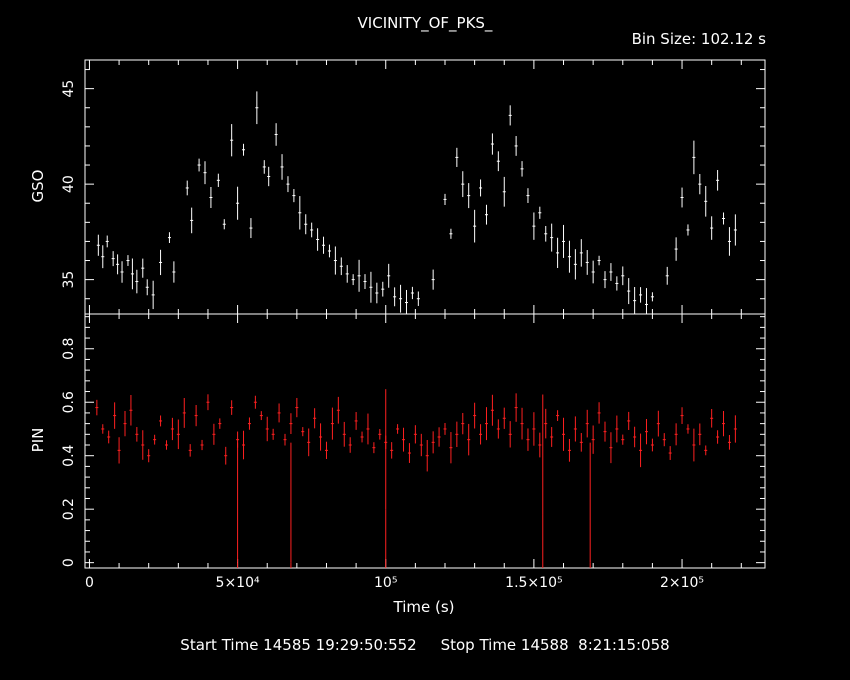 The width and height of the screenshot is (850, 680). What do you see at coordinates (424, 607) in the screenshot?
I see `x-axis-label: Time (s)` at bounding box center [424, 607].